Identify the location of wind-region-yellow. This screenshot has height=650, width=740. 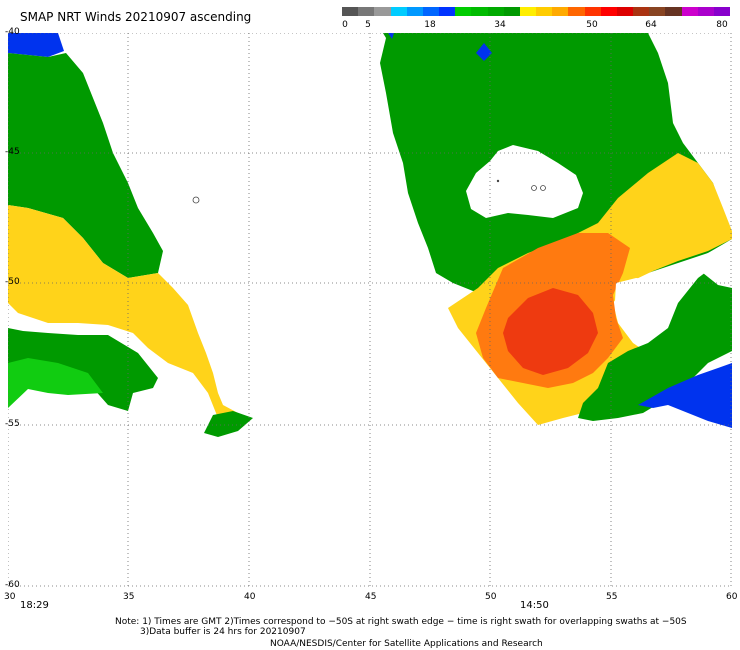
(125, 314).